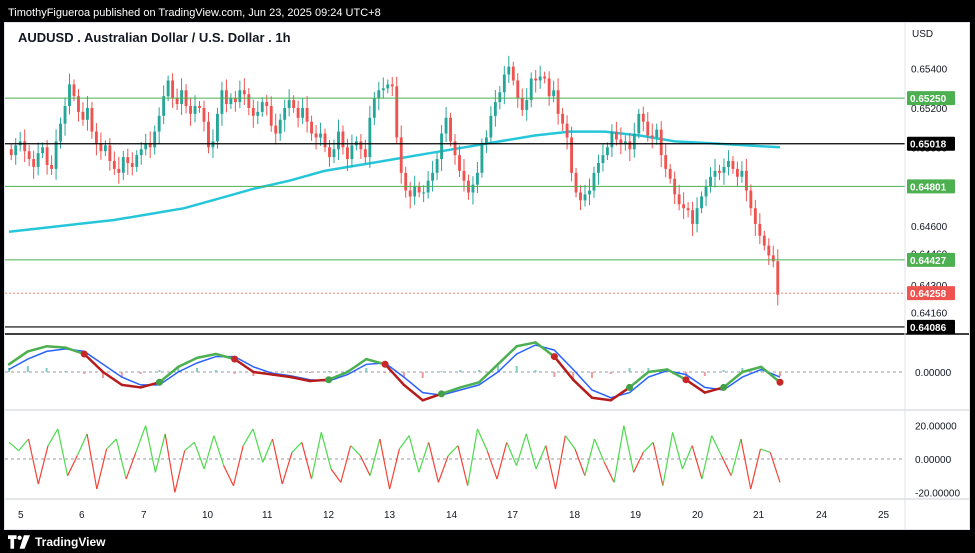  What do you see at coordinates (478, 371) in the screenshot?
I see `oscillator-pane: 0.00000` at bounding box center [478, 371].